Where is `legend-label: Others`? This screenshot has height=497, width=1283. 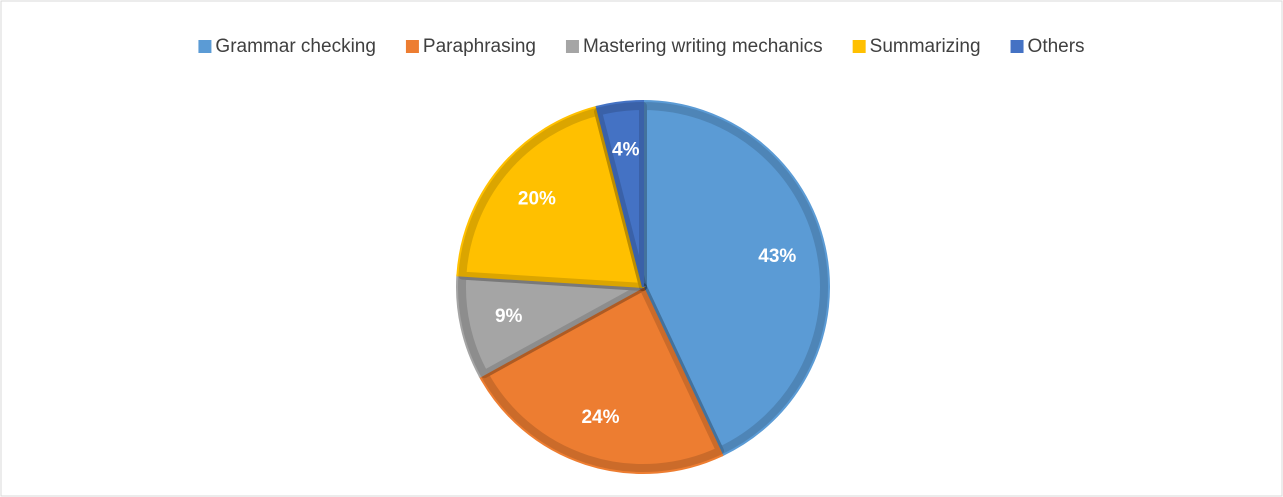
legend-label: Others is located at coordinates (1056, 46).